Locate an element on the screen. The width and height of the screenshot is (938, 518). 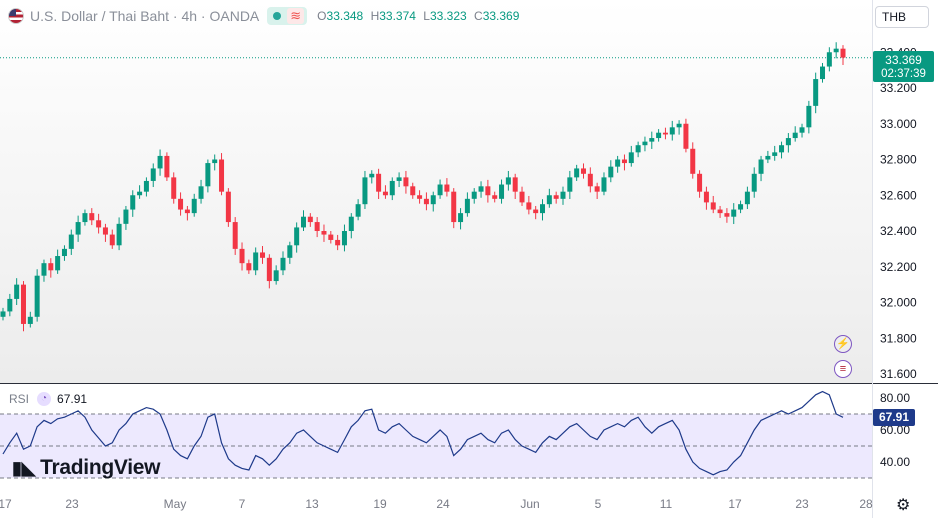
lightning-event-icon: ⚡ is located at coordinates (843, 344).